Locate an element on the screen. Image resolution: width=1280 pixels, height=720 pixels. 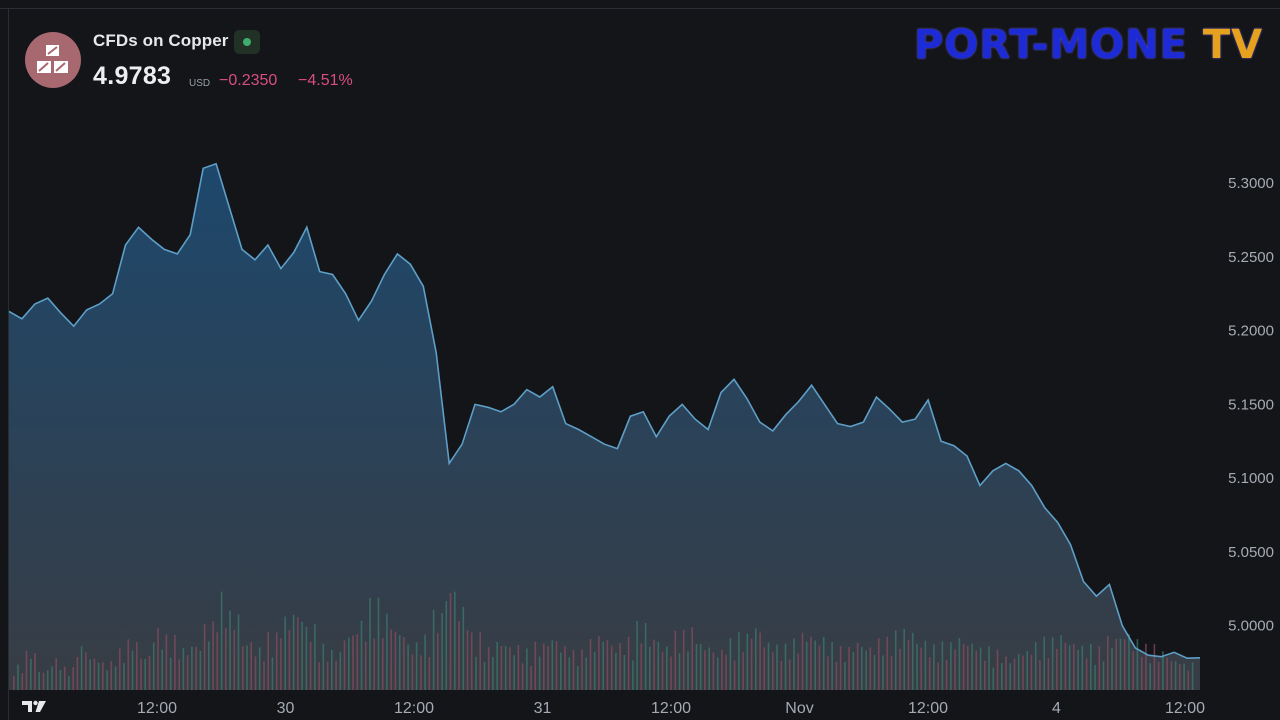
market-status is located at coordinates (247, 42).